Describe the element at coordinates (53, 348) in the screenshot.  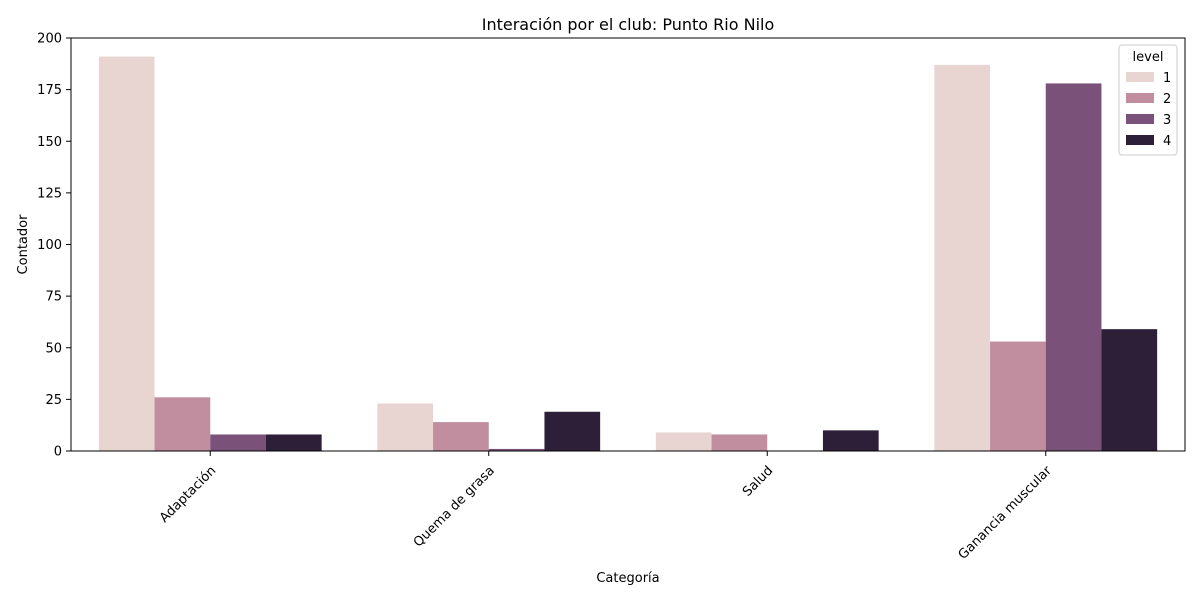
I see `y-tick-label: 50` at that location.